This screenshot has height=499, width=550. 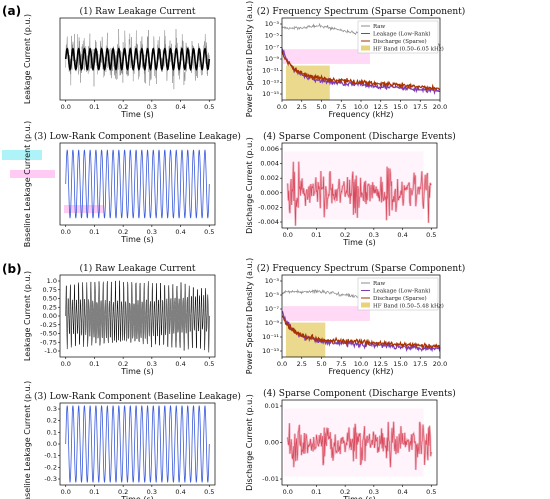 I want to click on y-tick-label: 0.0, so click(x=52, y=444).